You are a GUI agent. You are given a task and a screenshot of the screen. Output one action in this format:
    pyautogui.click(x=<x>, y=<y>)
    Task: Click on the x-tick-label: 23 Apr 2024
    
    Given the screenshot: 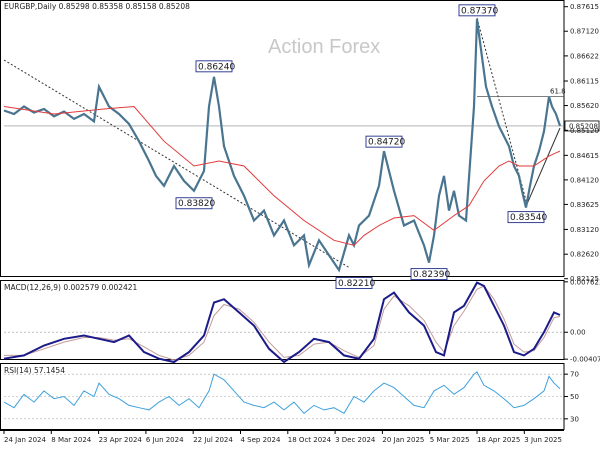 What is the action you would take?
    pyautogui.click(x=121, y=440)
    